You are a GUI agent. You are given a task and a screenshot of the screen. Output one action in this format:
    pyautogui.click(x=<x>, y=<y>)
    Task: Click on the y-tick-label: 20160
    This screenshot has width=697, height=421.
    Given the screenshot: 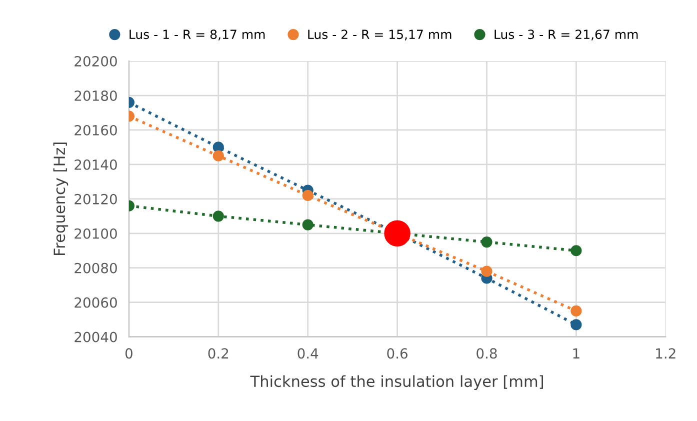 What is the action you would take?
    pyautogui.click(x=95, y=130)
    